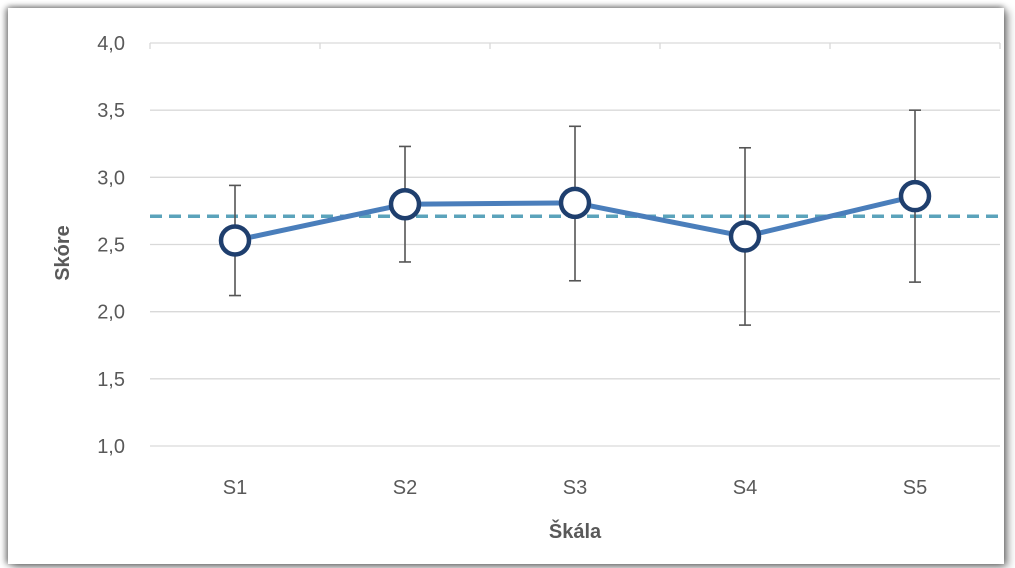  Describe the element at coordinates (235, 488) in the screenshot. I see `x-tick-label: S1` at that location.